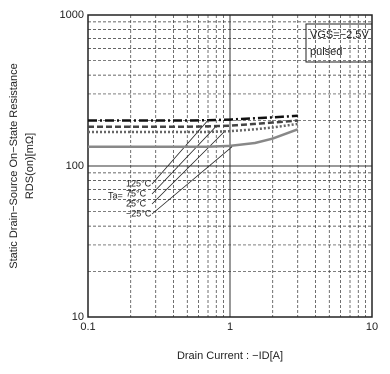 This screenshot has height=374, width=390. What do you see at coordinates (78, 317) in the screenshot?
I see `y-tick-label: 10` at bounding box center [78, 317].